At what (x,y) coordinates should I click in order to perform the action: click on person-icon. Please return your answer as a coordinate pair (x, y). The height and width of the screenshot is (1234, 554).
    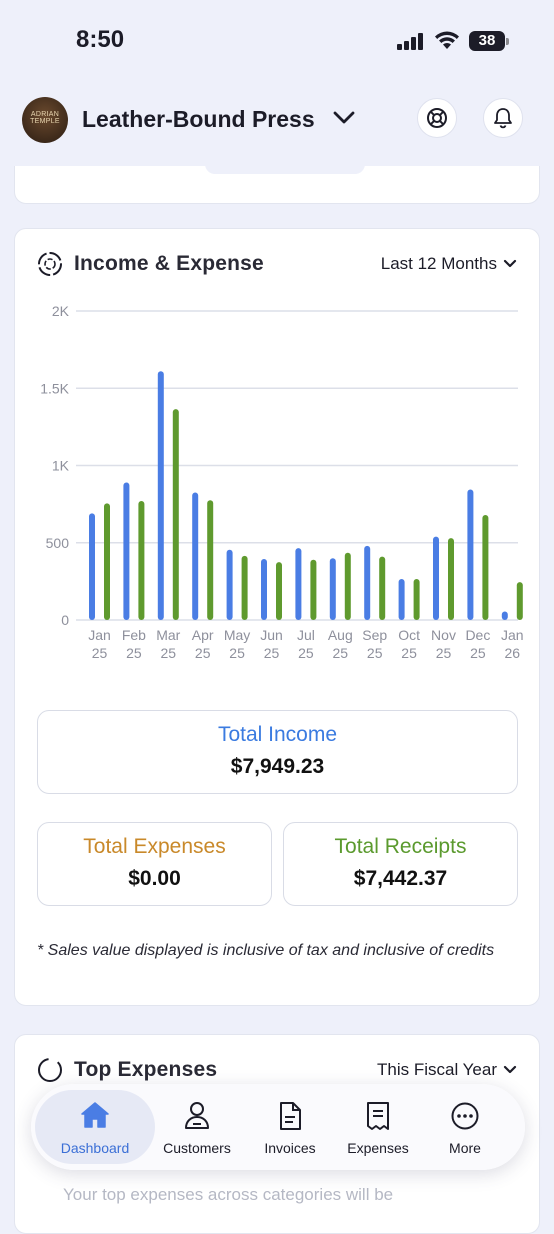
    Looking at the image, I should click on (197, 1115).